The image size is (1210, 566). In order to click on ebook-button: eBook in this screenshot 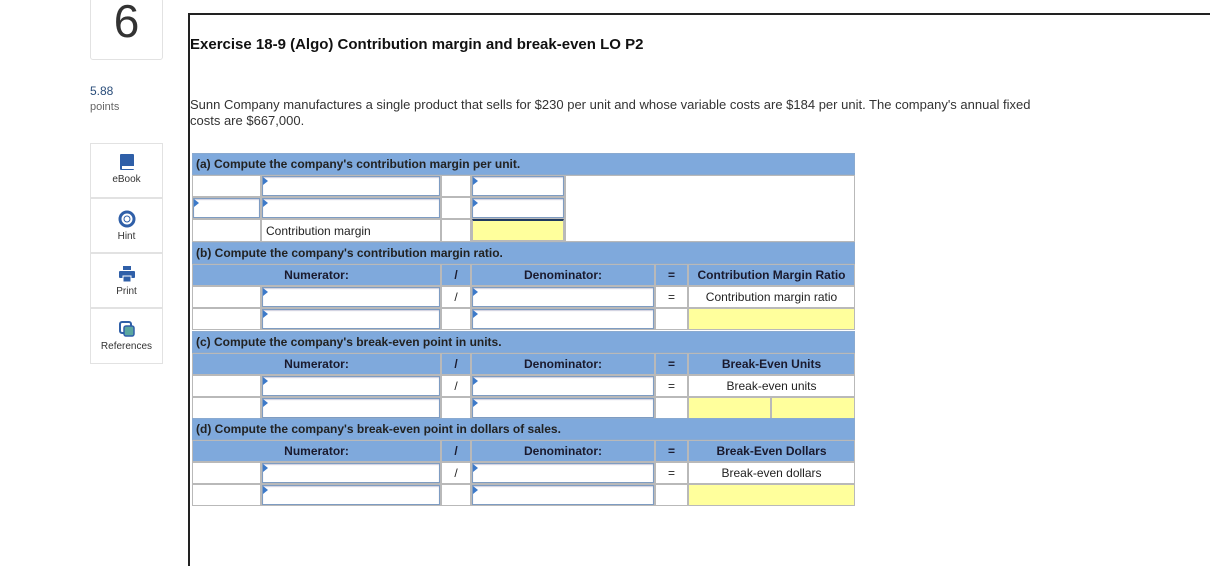, I will do `click(126, 170)`.